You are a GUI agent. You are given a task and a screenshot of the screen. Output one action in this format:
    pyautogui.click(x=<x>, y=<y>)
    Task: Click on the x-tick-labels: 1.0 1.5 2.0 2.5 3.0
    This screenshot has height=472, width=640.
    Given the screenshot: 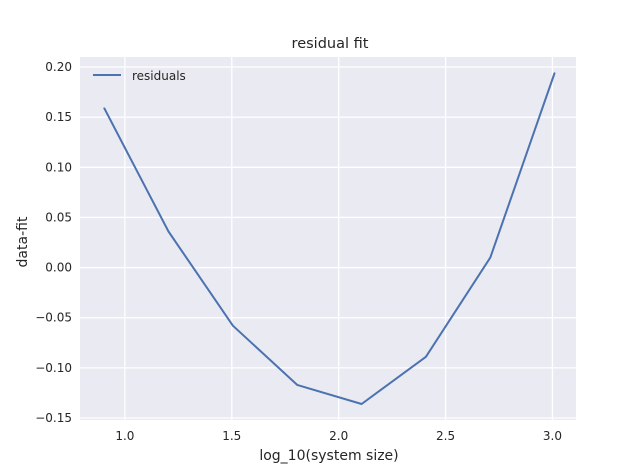 What is the action you would take?
    pyautogui.click(x=338, y=436)
    